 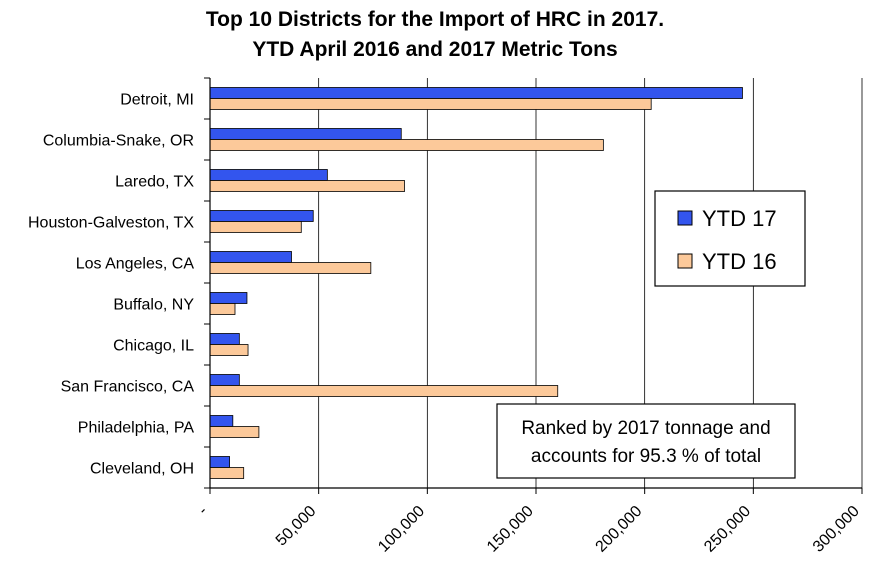 What do you see at coordinates (739, 261) in the screenshot?
I see `legend-label-ytd16: YTD 16` at bounding box center [739, 261].